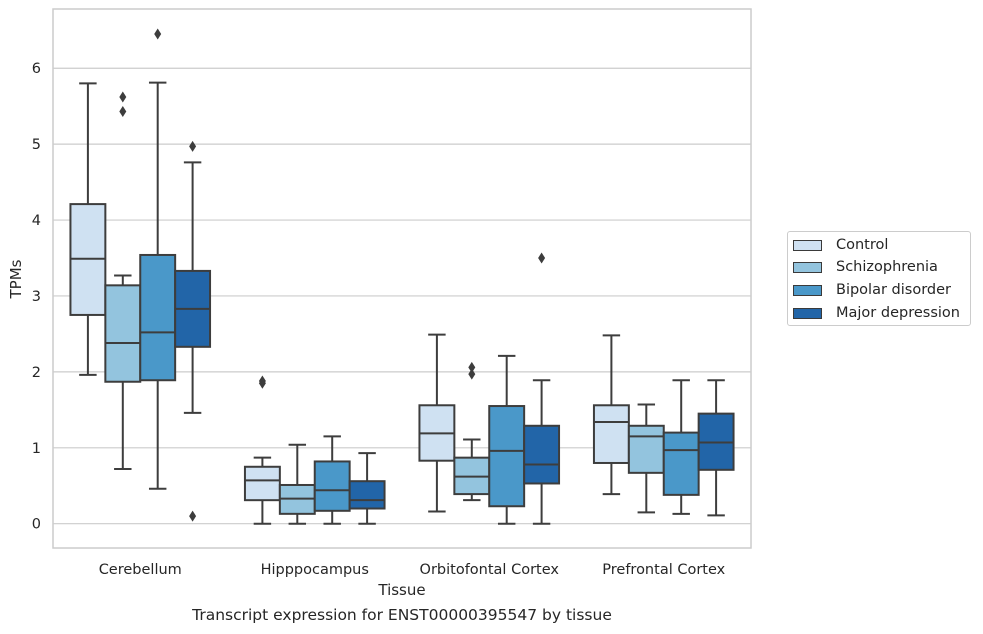 The height and width of the screenshot is (634, 983). I want to click on legend-label-major-depression: Major depression, so click(898, 313).